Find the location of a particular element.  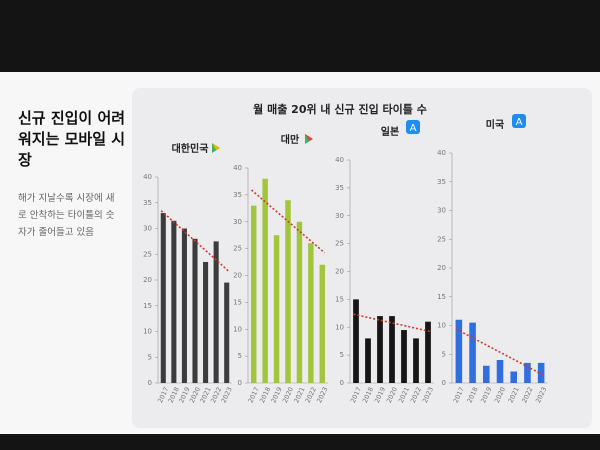

heading: 신규 진입이 어려워지는 모바일 시장 is located at coordinates (72, 139).